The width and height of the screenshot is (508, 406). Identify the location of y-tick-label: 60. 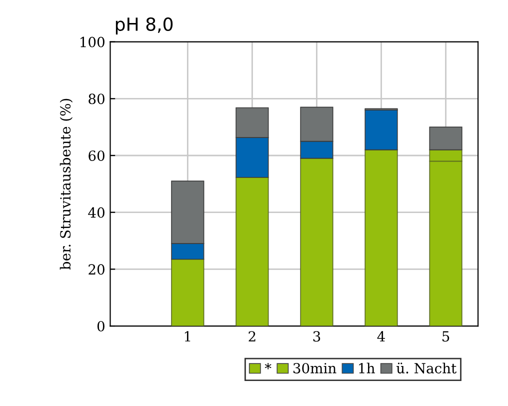
(96, 155).